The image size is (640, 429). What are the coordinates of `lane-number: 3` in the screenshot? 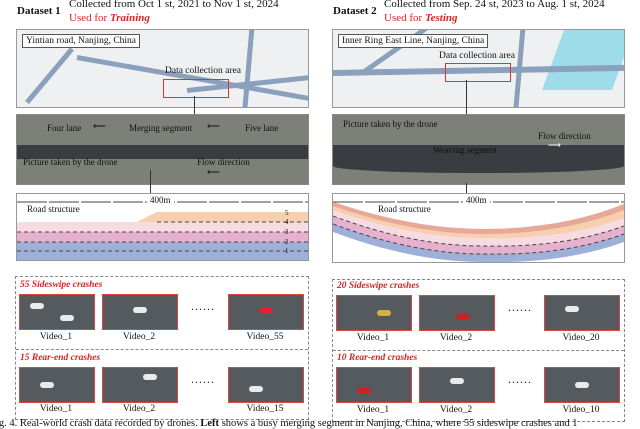 It's located at (287, 232).